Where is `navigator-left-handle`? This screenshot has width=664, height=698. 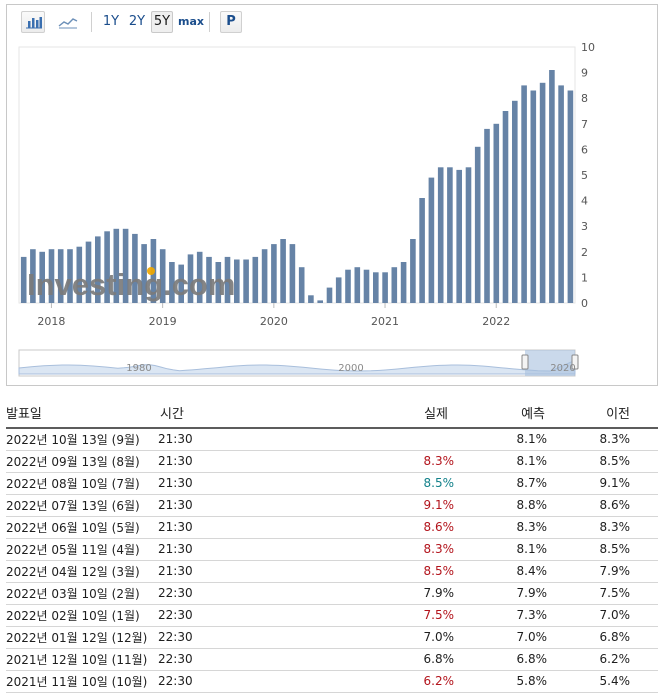 navigator-left-handle is located at coordinates (525, 362).